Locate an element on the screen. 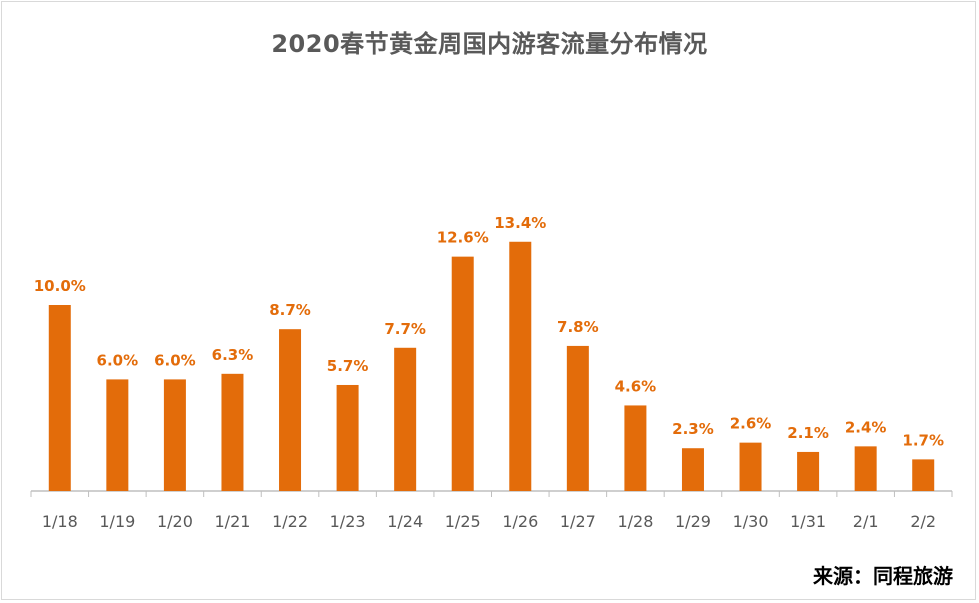 The height and width of the screenshot is (603, 979). data-label: 7.8% is located at coordinates (578, 327).